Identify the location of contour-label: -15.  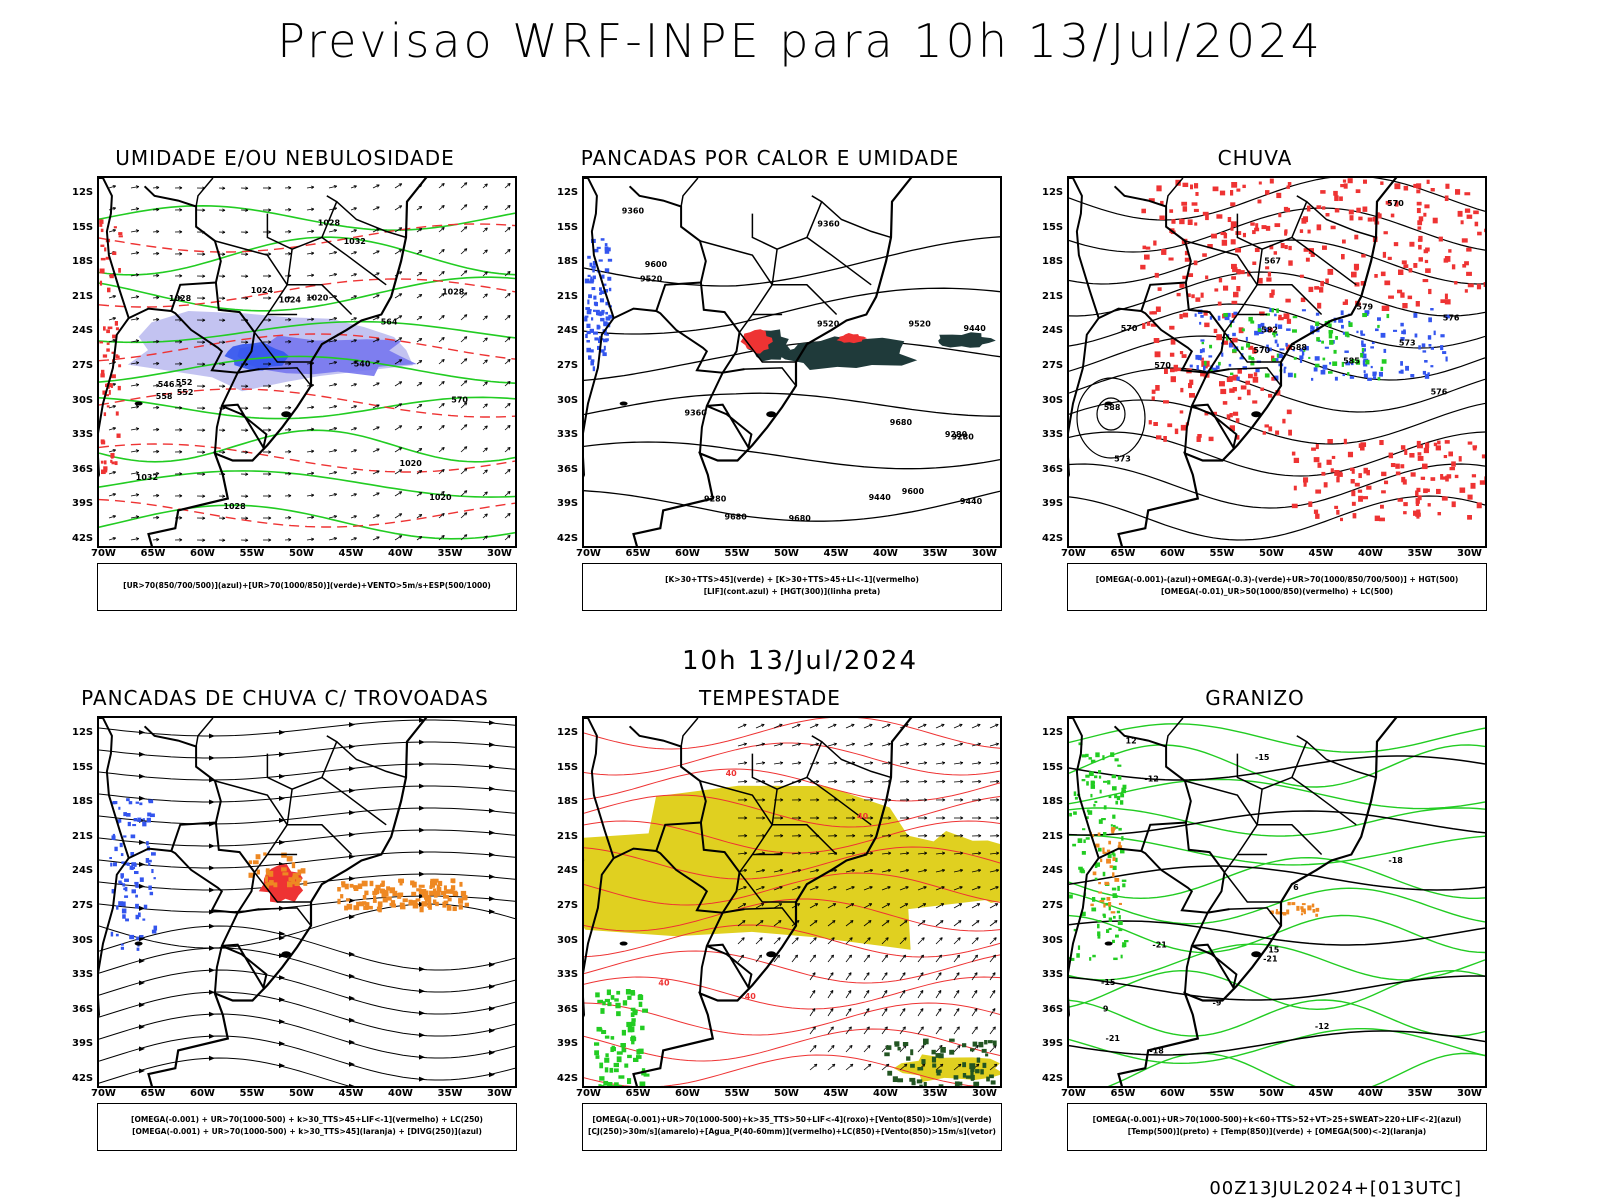
(1262, 757).